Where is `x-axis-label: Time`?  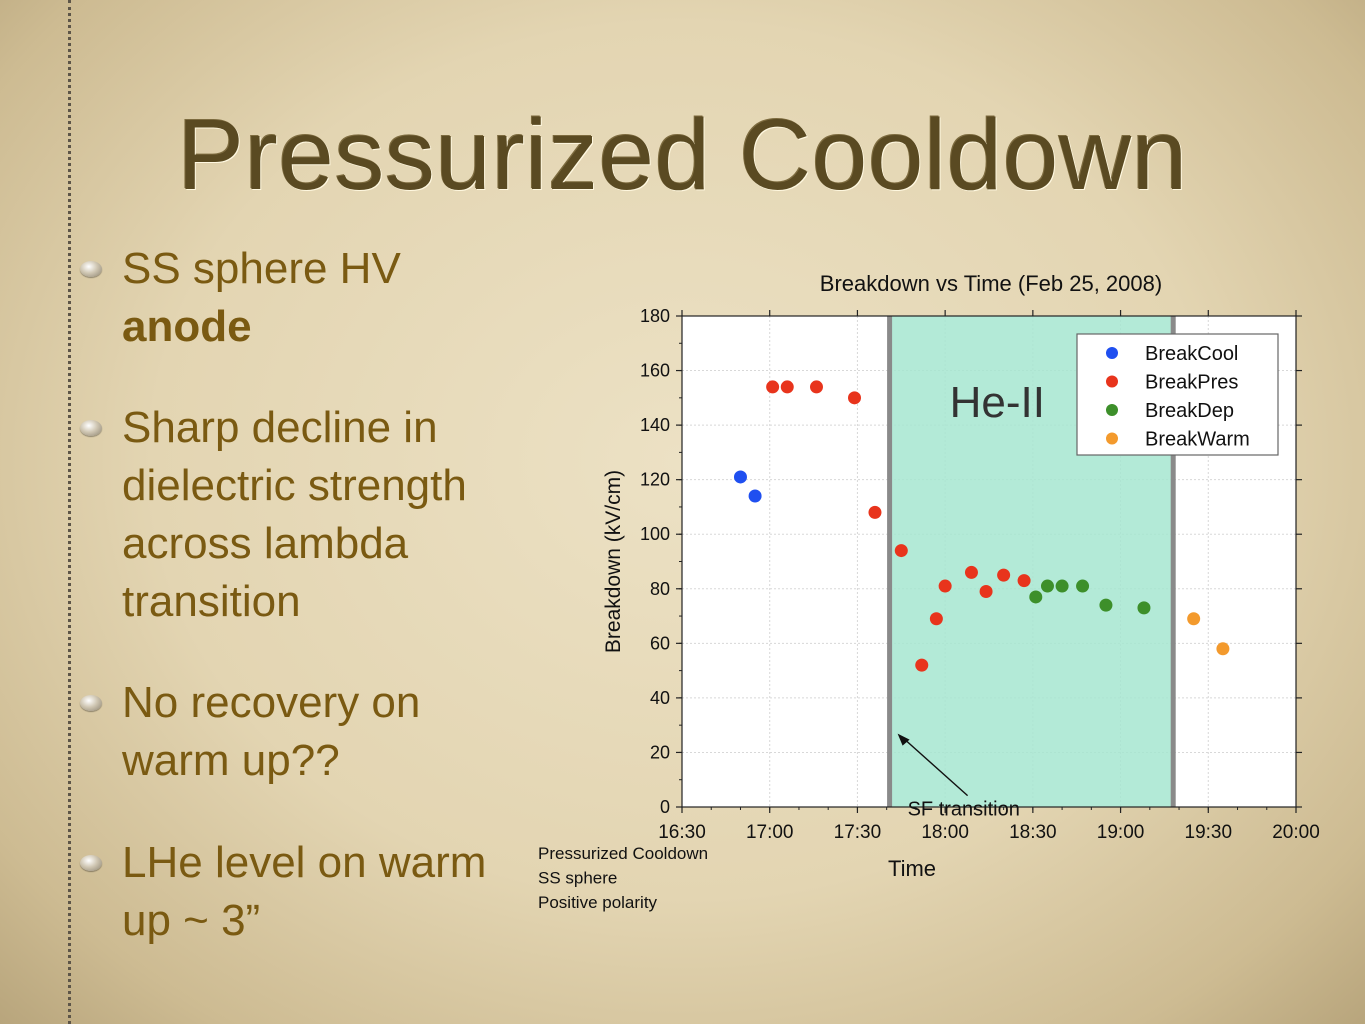
x-axis-label: Time is located at coordinates (912, 868).